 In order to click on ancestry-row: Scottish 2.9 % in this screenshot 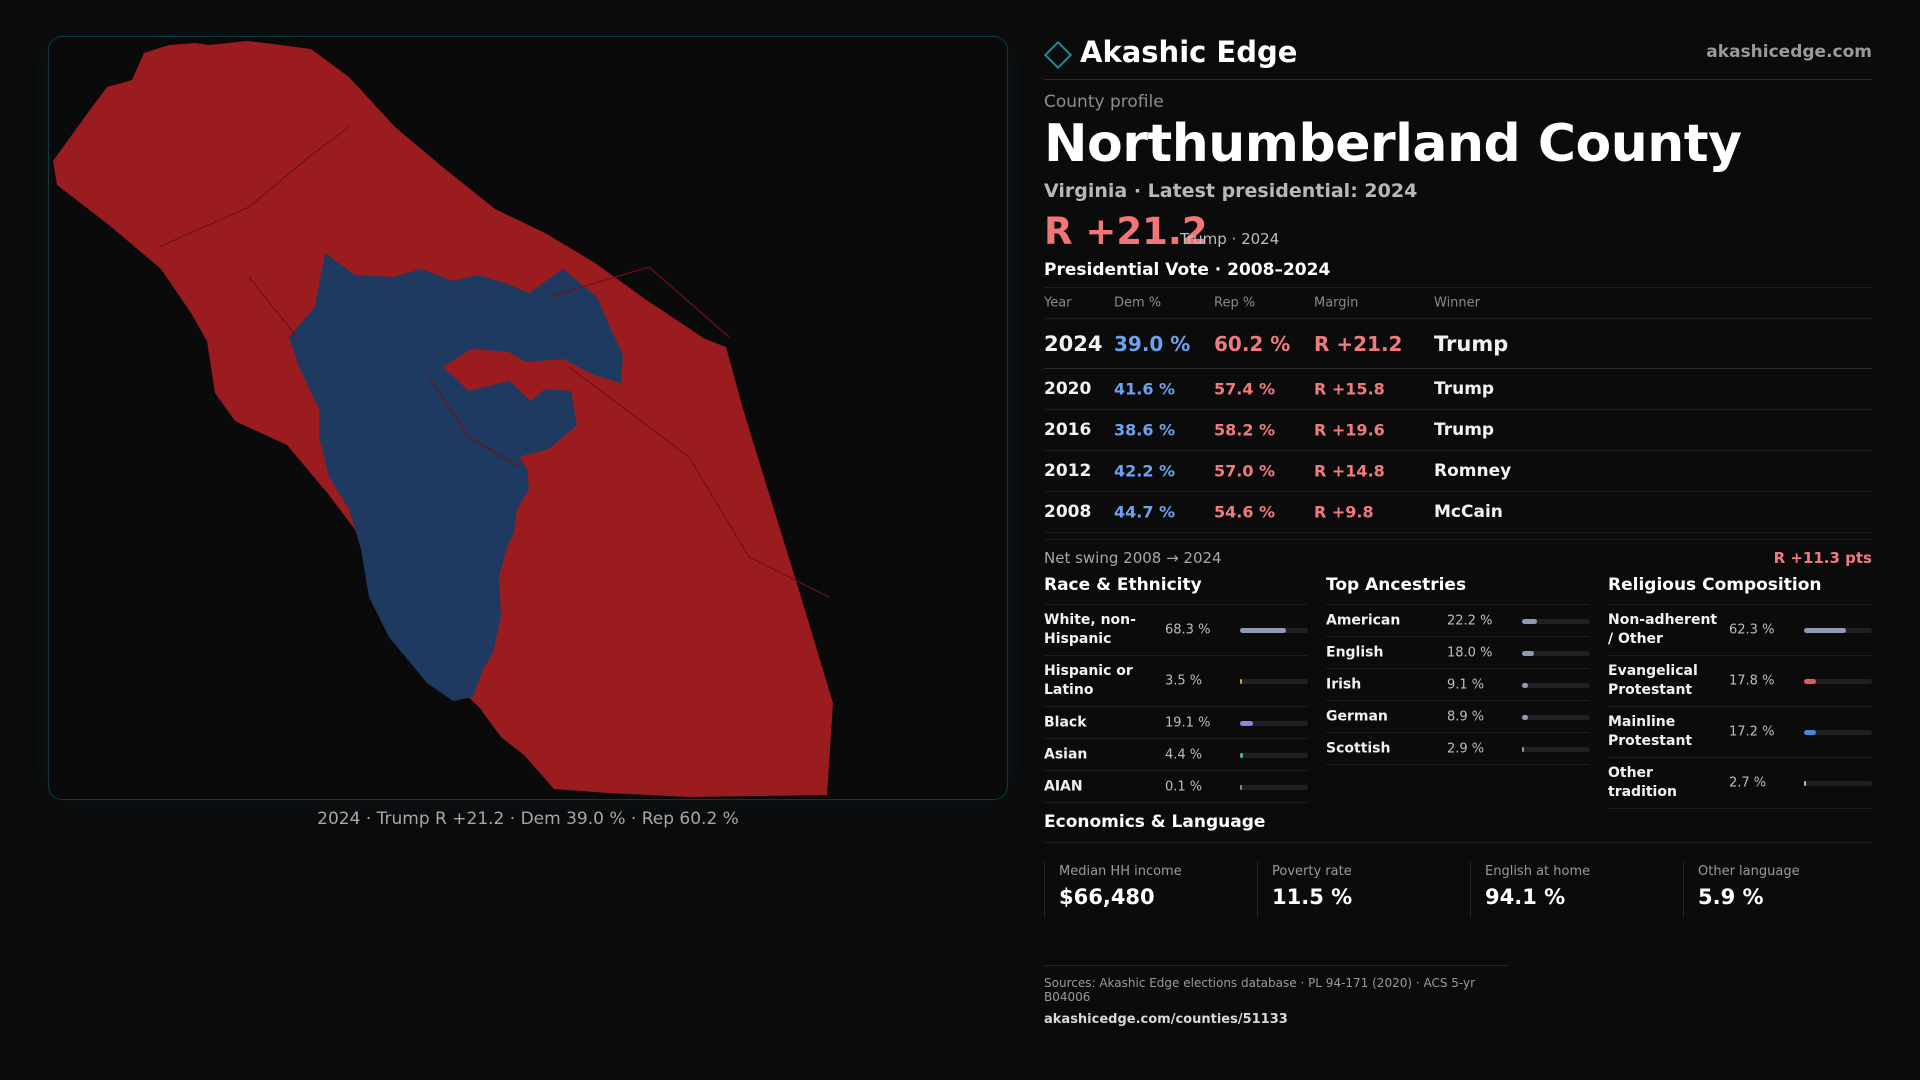, I will do `click(1458, 749)`.